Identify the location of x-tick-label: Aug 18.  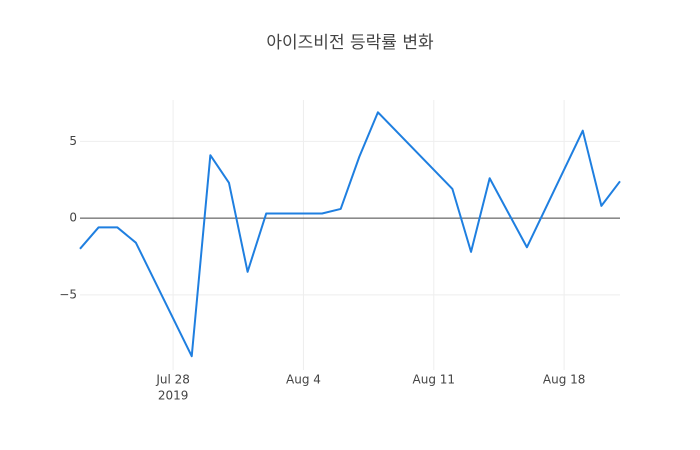
(564, 380).